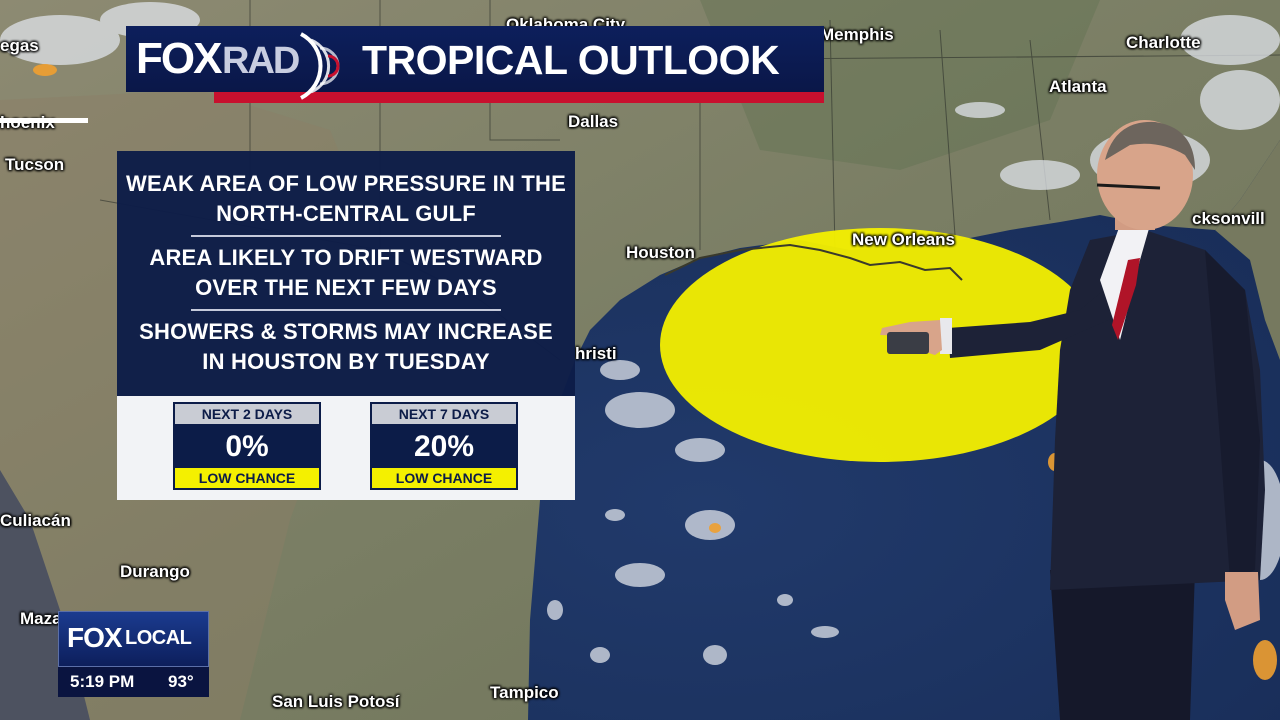 This screenshot has height=720, width=1280. I want to click on city-label-culiacan: Culiacán, so click(35, 520).